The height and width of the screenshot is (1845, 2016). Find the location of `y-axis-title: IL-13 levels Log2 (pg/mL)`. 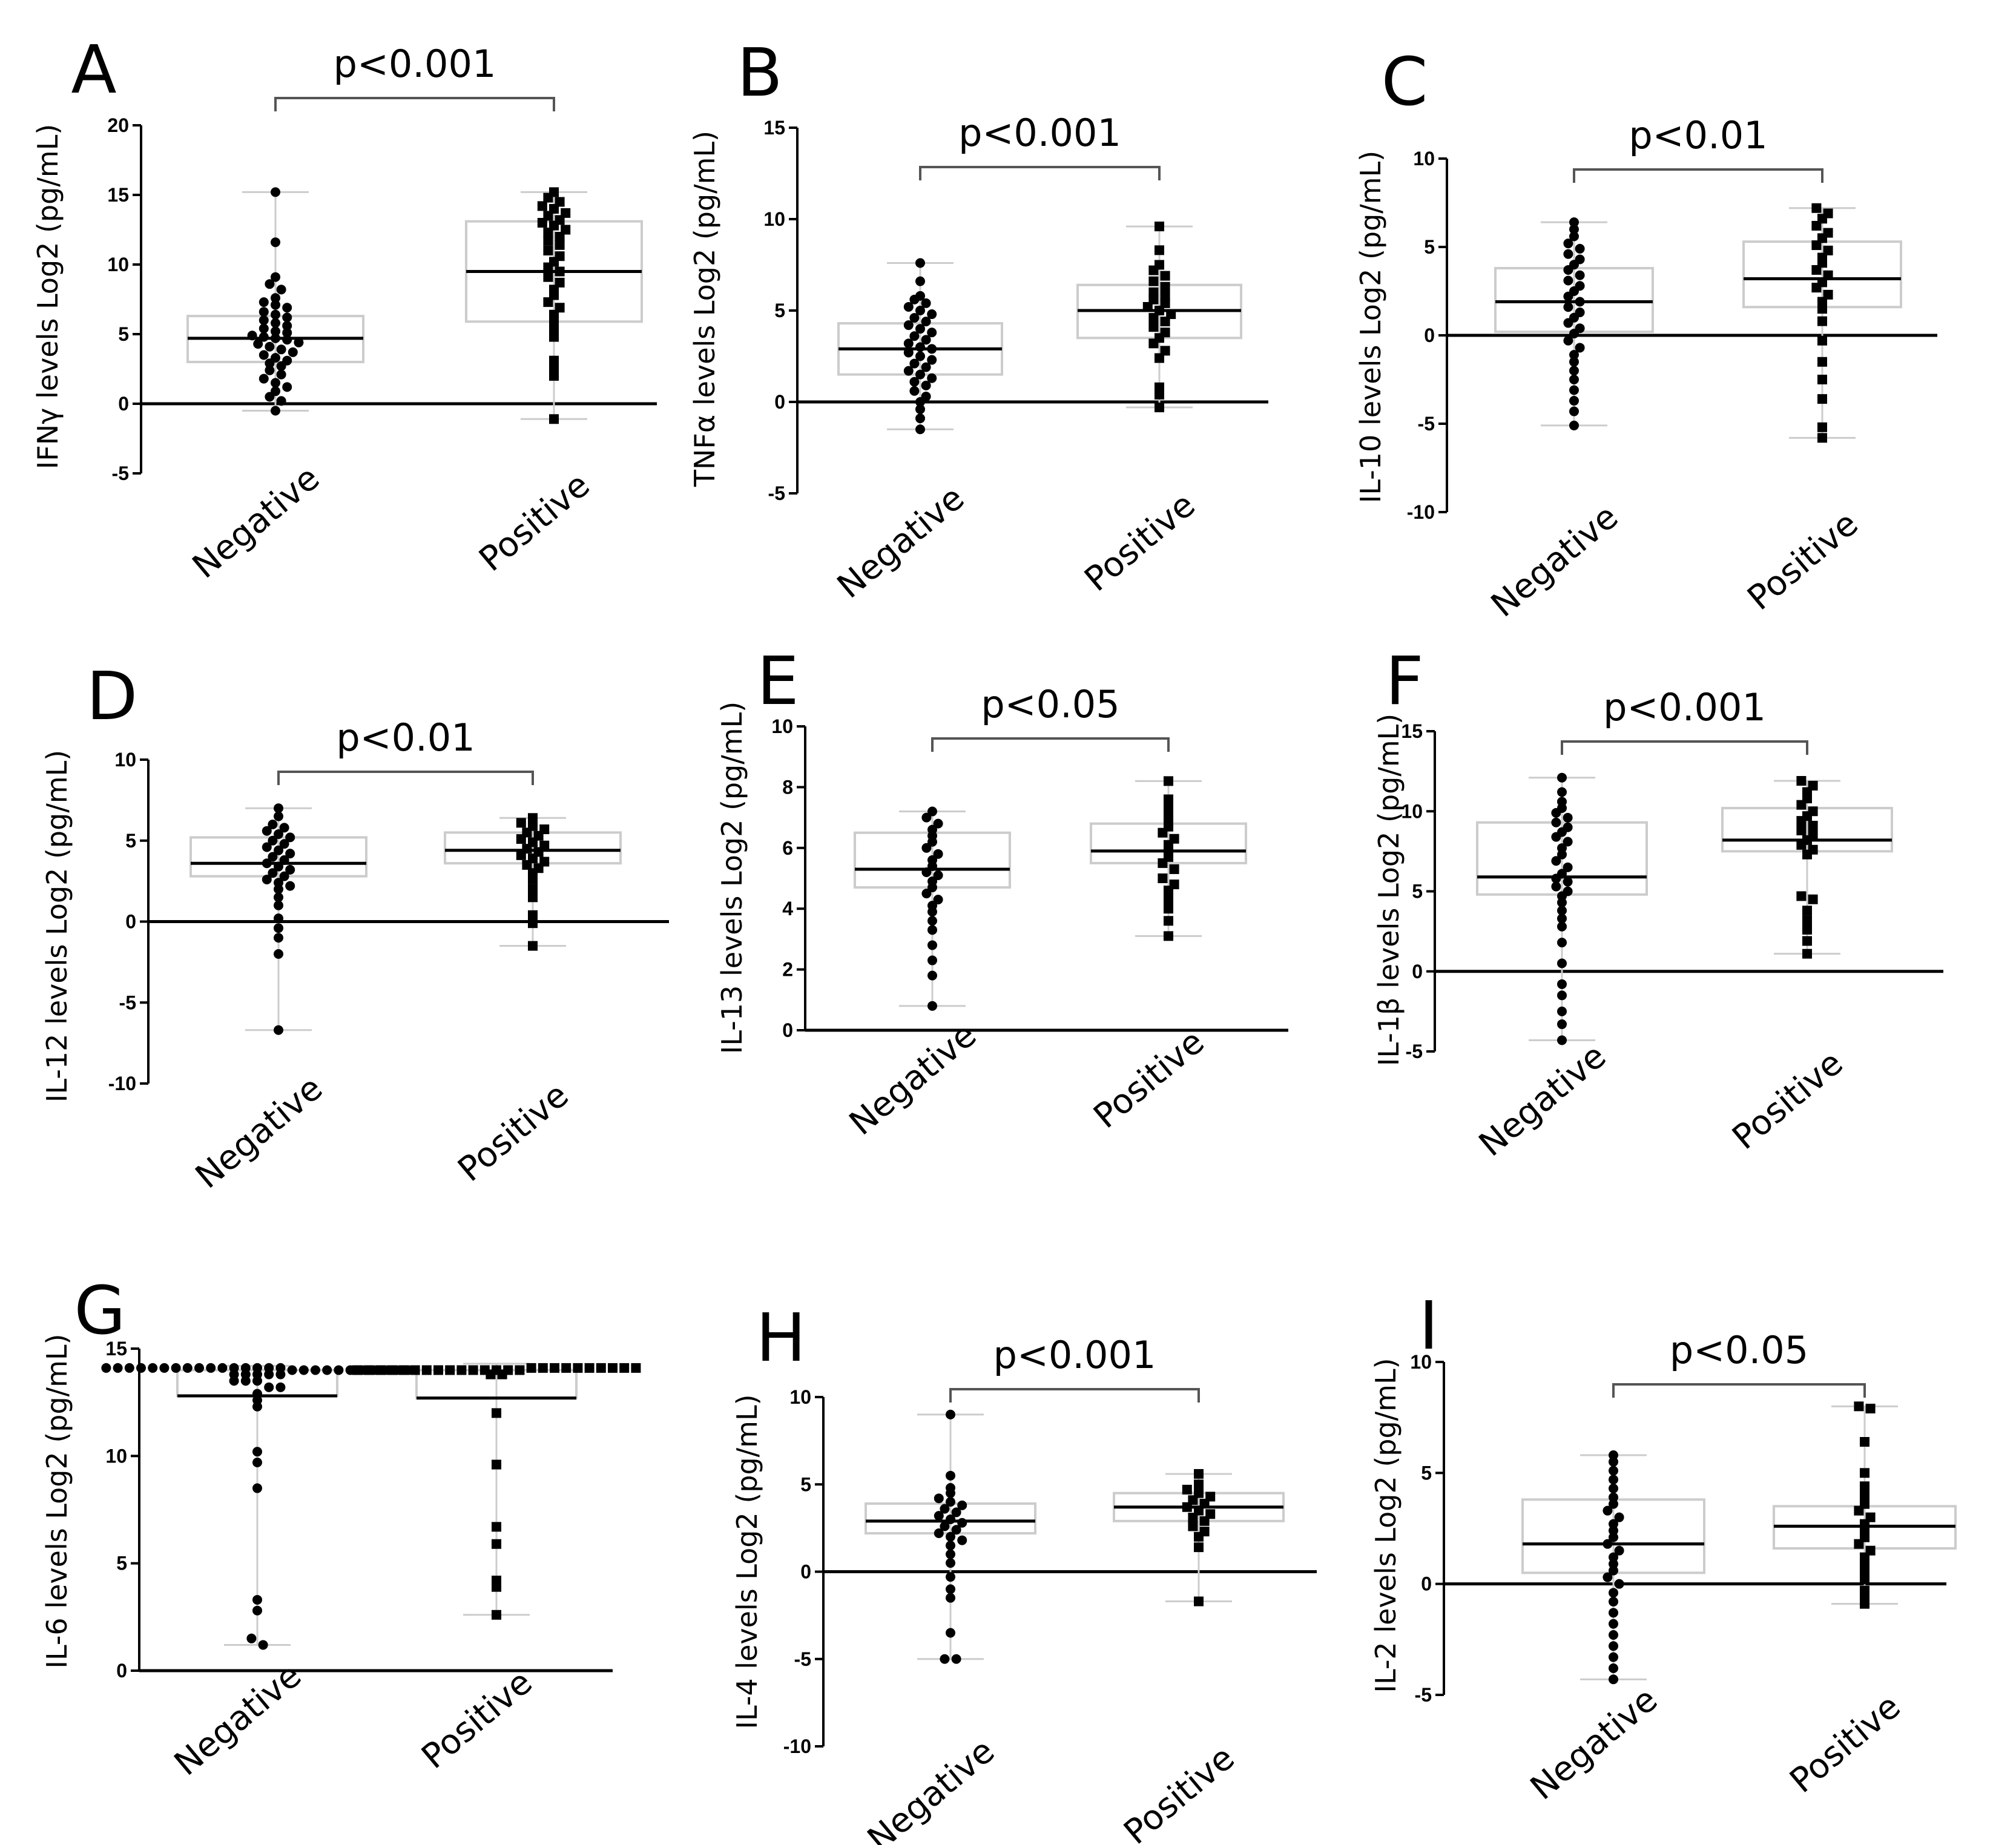

y-axis-title: IL-13 levels Log2 (pg/mL) is located at coordinates (732, 878).